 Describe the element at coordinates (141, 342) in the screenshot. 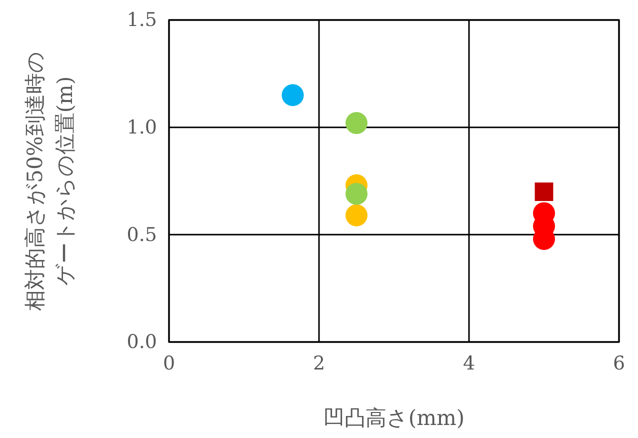

I see `y-tick-label: 0.0` at that location.